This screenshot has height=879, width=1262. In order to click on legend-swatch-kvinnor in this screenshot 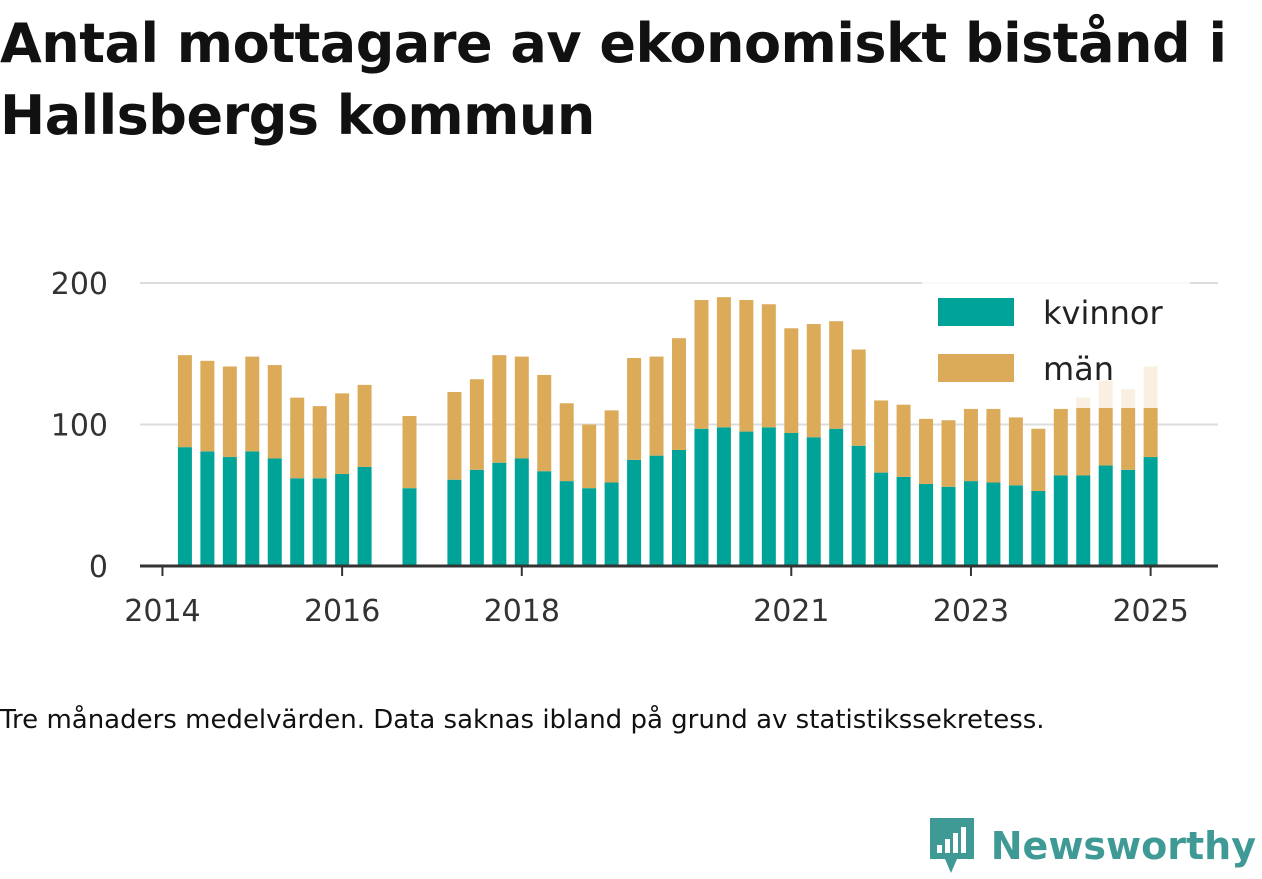, I will do `click(976, 312)`.